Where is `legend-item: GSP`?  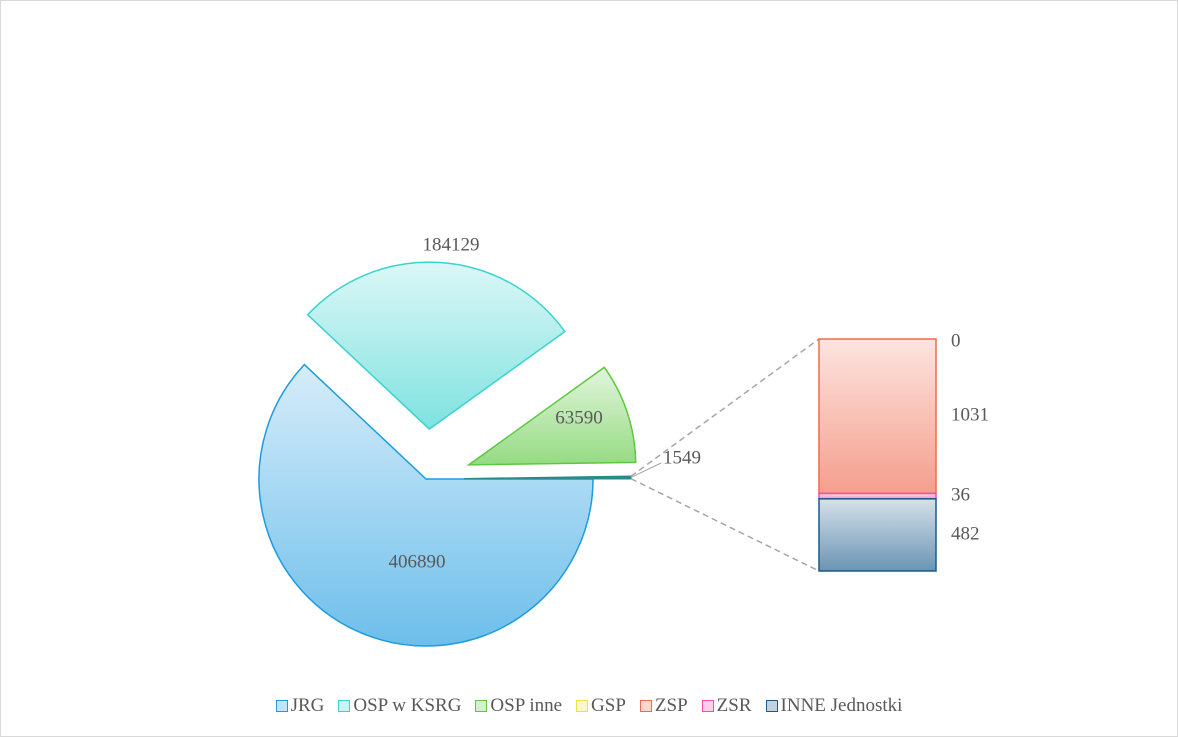 legend-item: GSP is located at coordinates (601, 706).